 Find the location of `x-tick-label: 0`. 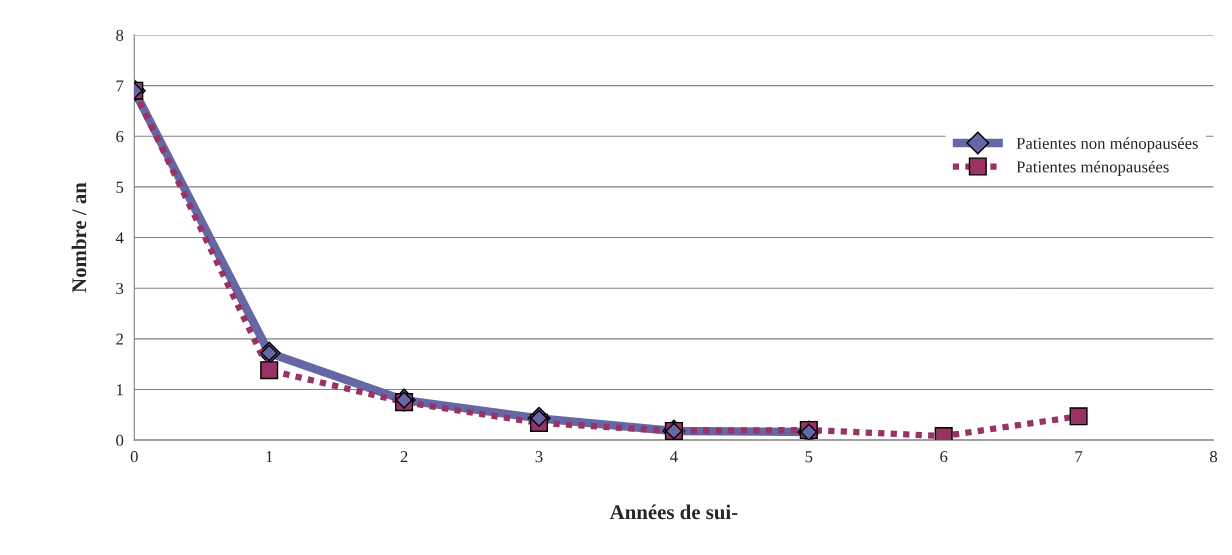

x-tick-label: 0 is located at coordinates (134, 457).